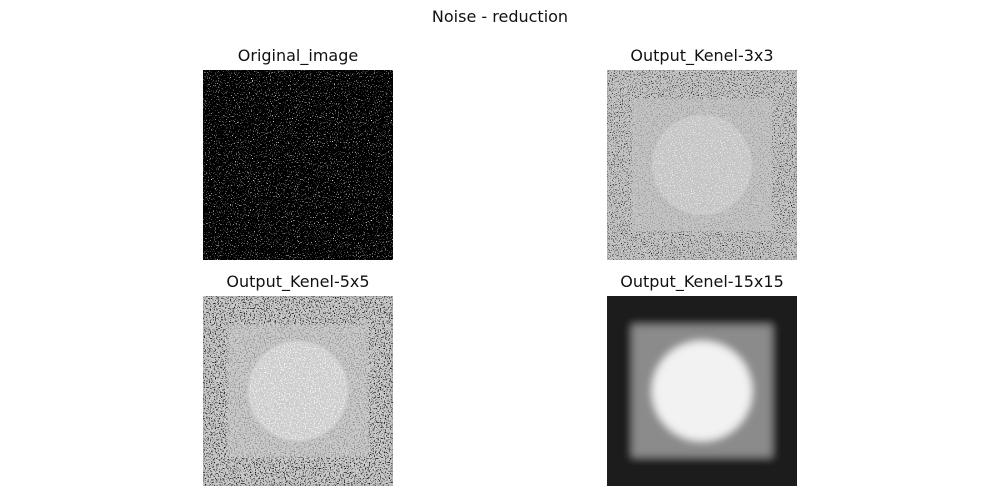 The width and height of the screenshot is (1000, 500). What do you see at coordinates (298, 165) in the screenshot?
I see `original-image` at bounding box center [298, 165].